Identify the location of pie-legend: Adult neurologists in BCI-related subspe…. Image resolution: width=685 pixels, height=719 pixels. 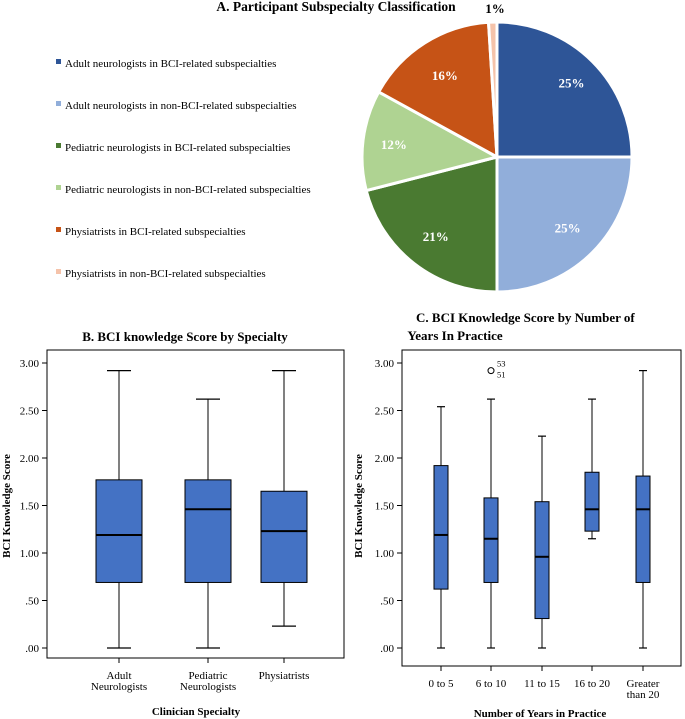
(183, 169).